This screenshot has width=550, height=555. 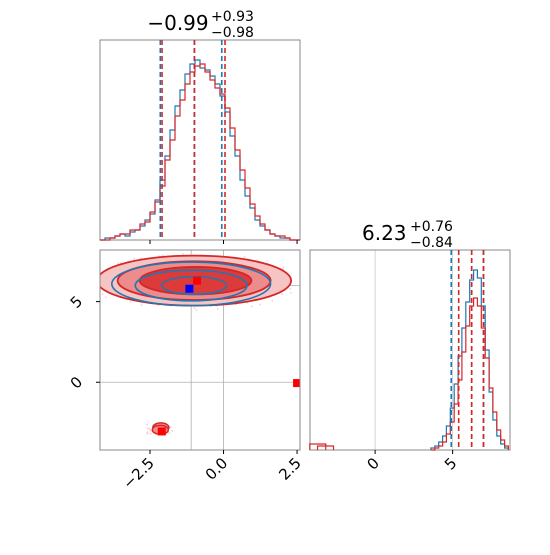 What do you see at coordinates (232, 33) in the screenshot?
I see `hist-param-1-title-sub: −0.98` at bounding box center [232, 33].